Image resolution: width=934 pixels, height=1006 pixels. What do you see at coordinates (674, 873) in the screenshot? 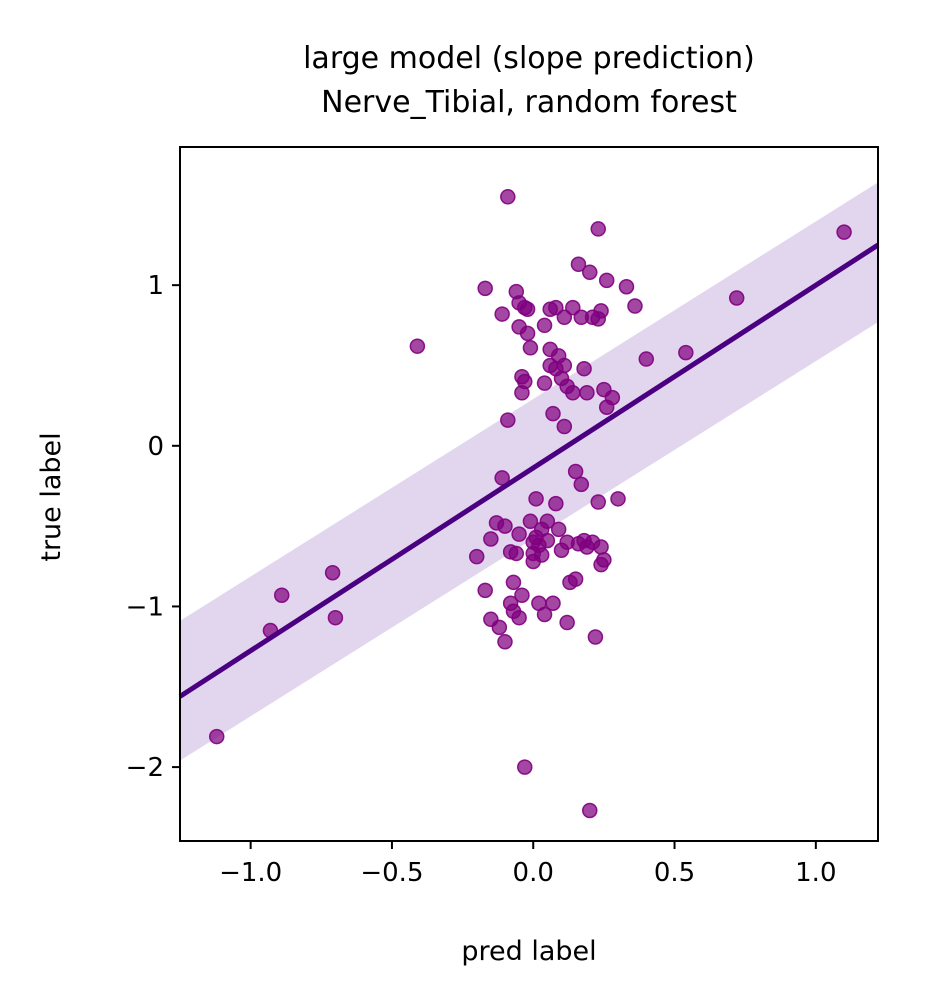
I see `x-tick-label: 0.5` at bounding box center [674, 873].